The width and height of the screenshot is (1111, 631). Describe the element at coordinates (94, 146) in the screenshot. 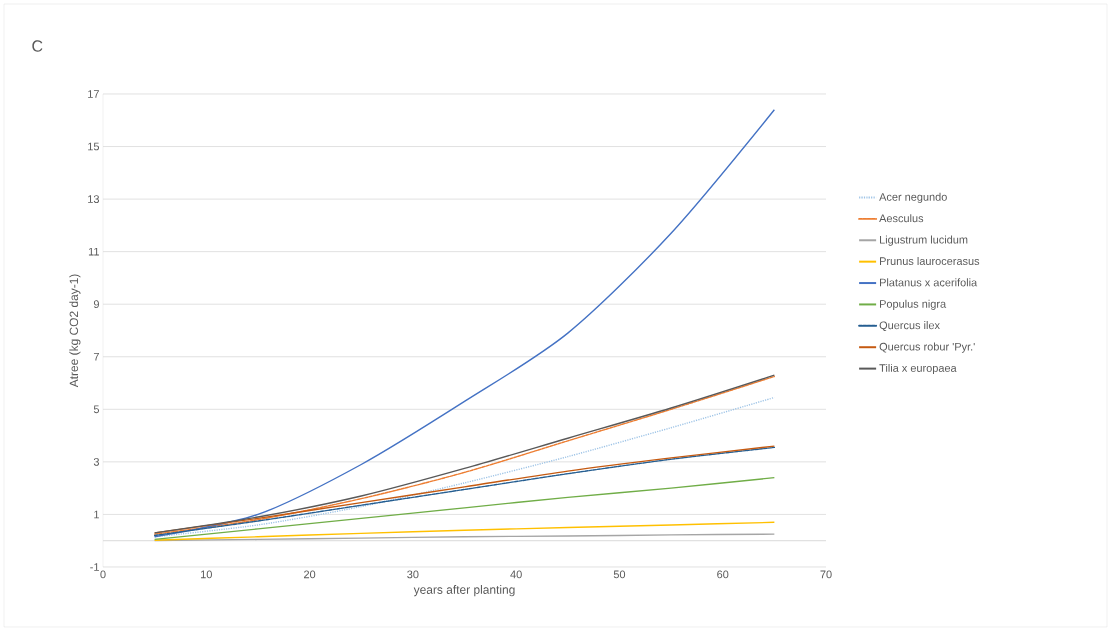

I see `y-tick-label: 15` at that location.